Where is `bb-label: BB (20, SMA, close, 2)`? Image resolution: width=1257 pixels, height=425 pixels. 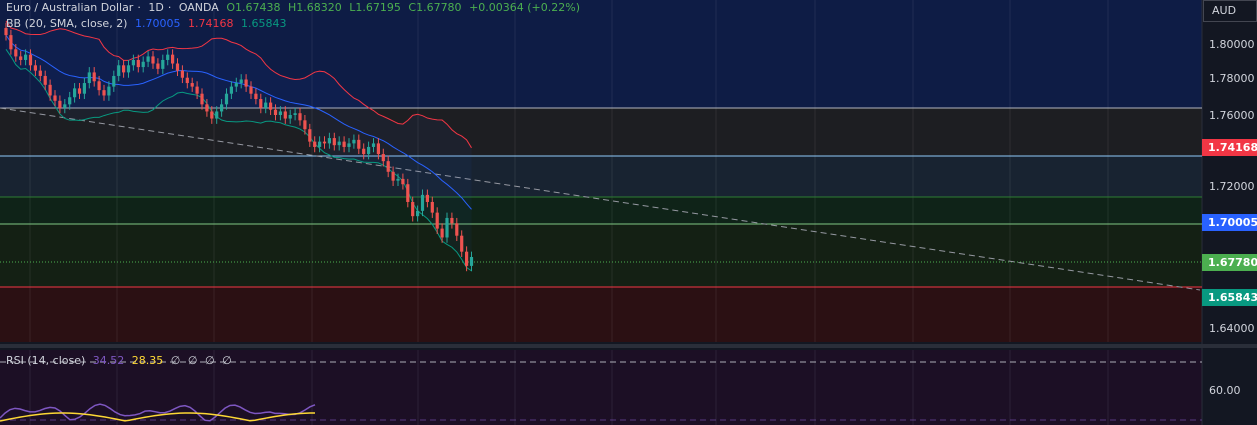 bb-label: BB (20, SMA, close, 2) is located at coordinates (67, 23).